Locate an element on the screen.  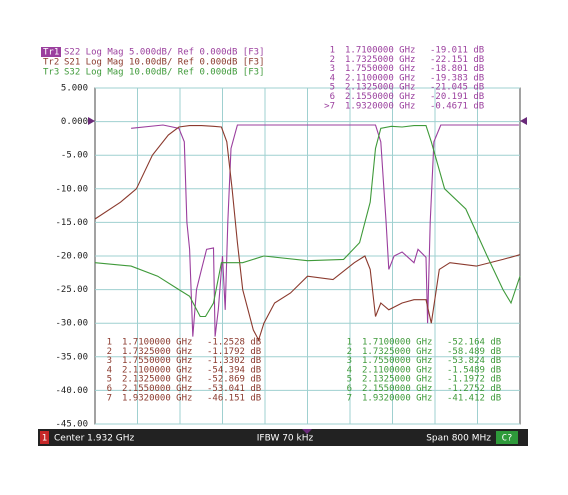
marker-value: -1.2752 dB is located at coordinates (474, 389).